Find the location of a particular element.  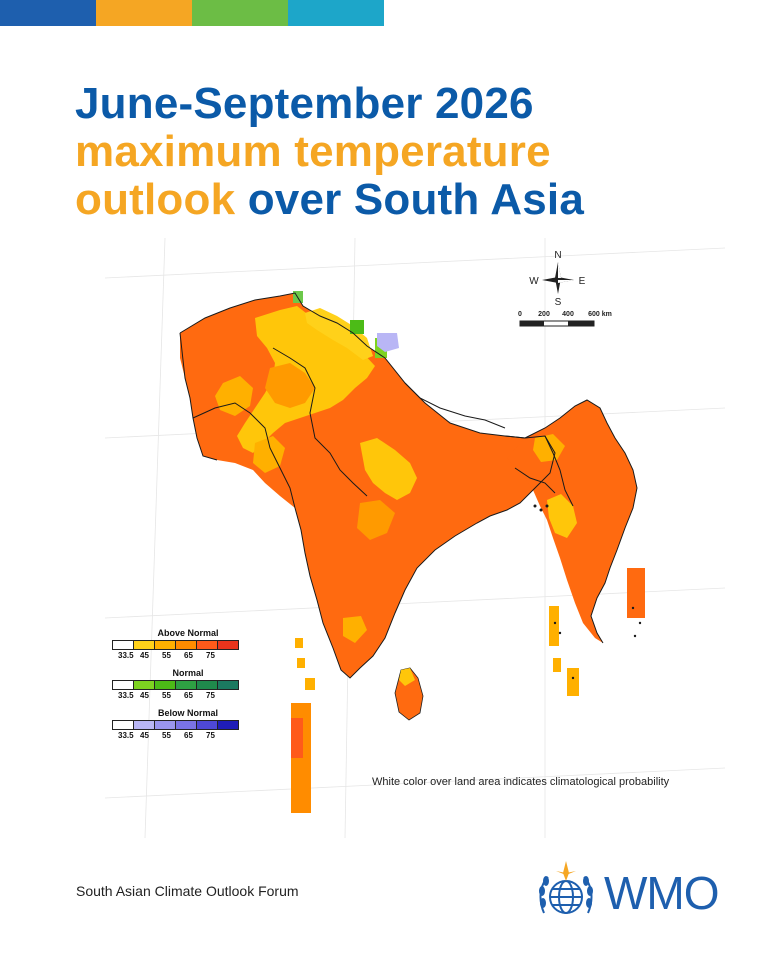

title-line-2: maximum temperature is located at coordinates (313, 151).